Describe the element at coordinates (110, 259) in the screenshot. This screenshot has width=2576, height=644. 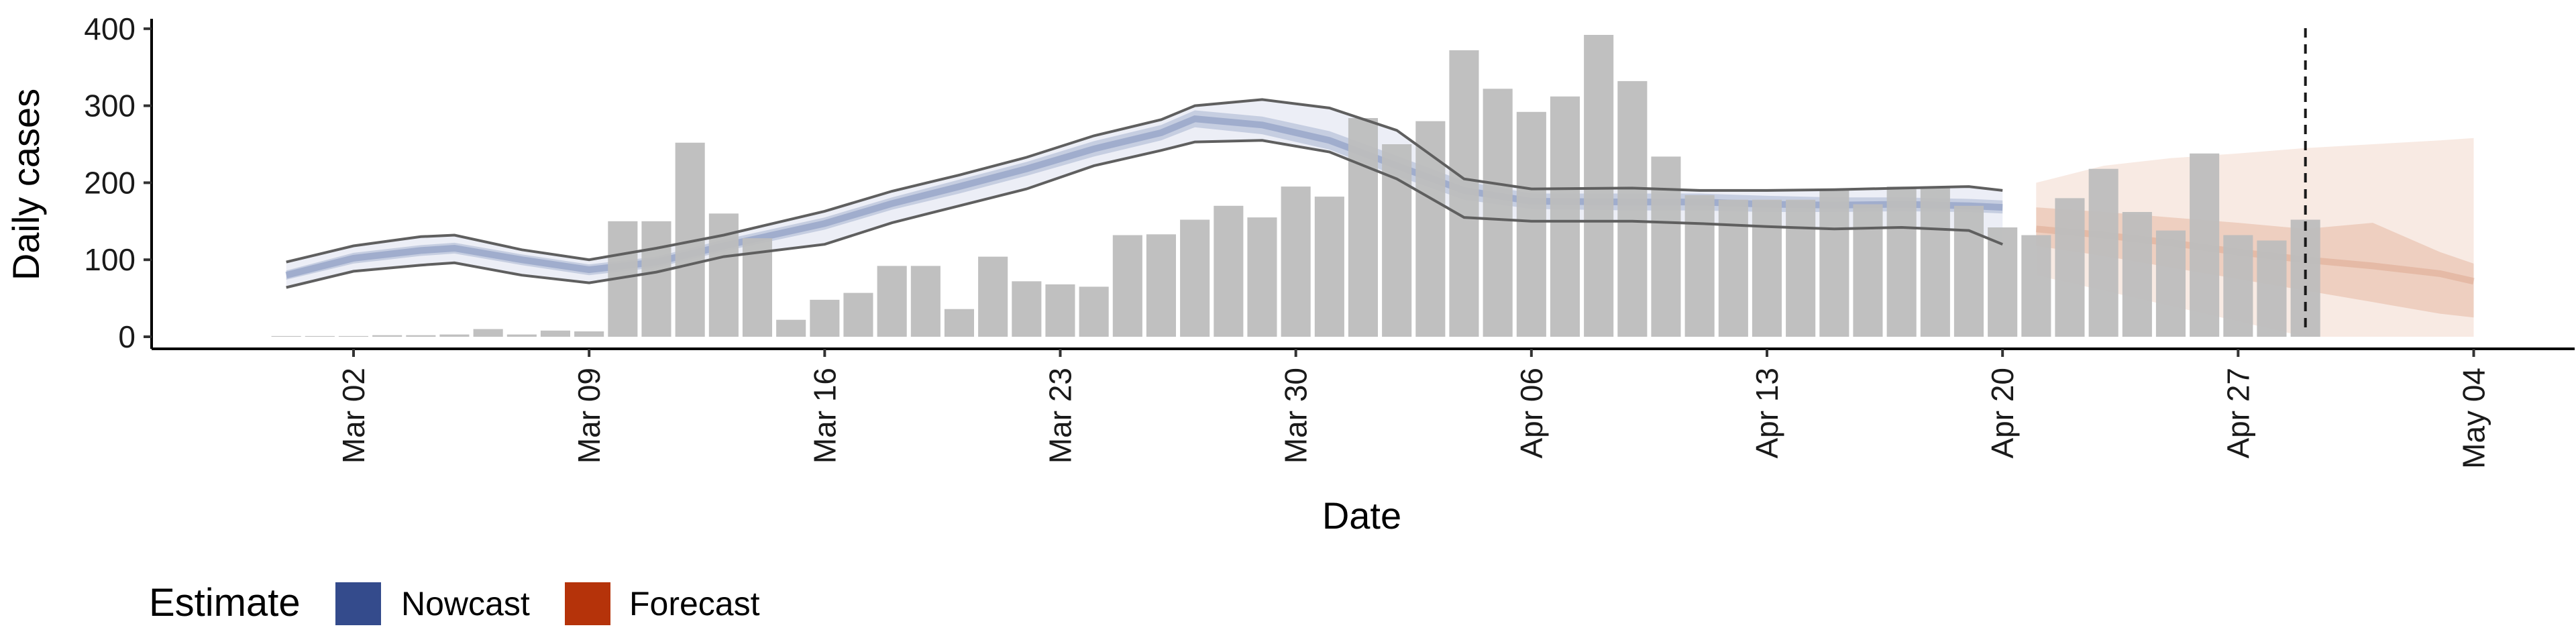
I see `y-tick-label: 100` at that location.